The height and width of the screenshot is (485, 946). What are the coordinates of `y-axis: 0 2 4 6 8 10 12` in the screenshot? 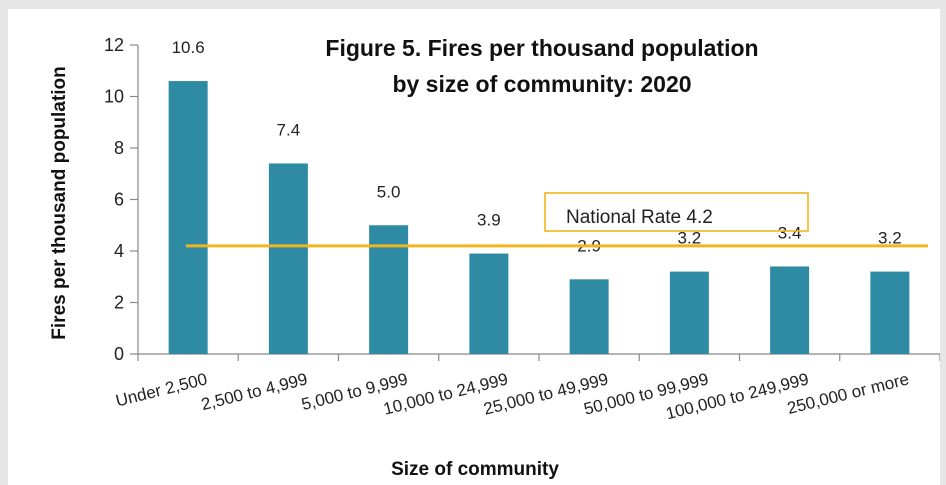 It's located at (121, 199).